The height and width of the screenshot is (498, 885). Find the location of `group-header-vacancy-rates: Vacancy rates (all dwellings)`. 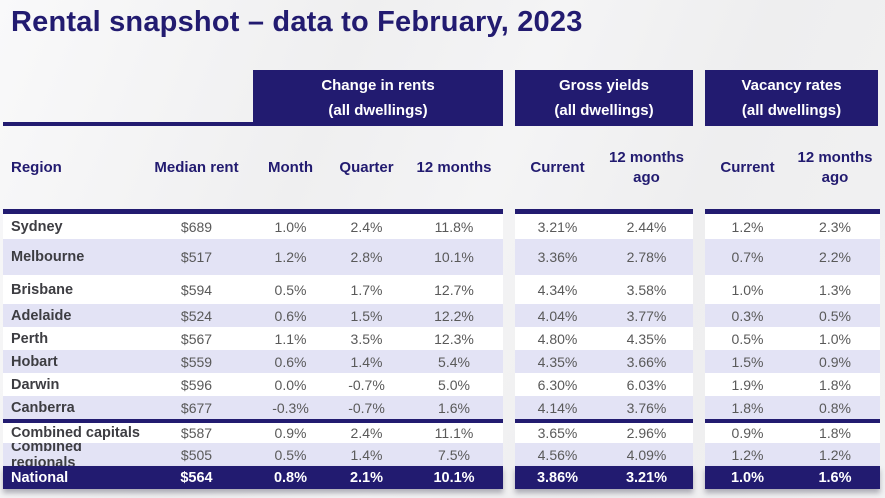

group-header-vacancy-rates: Vacancy rates (all dwellings) is located at coordinates (791, 98).